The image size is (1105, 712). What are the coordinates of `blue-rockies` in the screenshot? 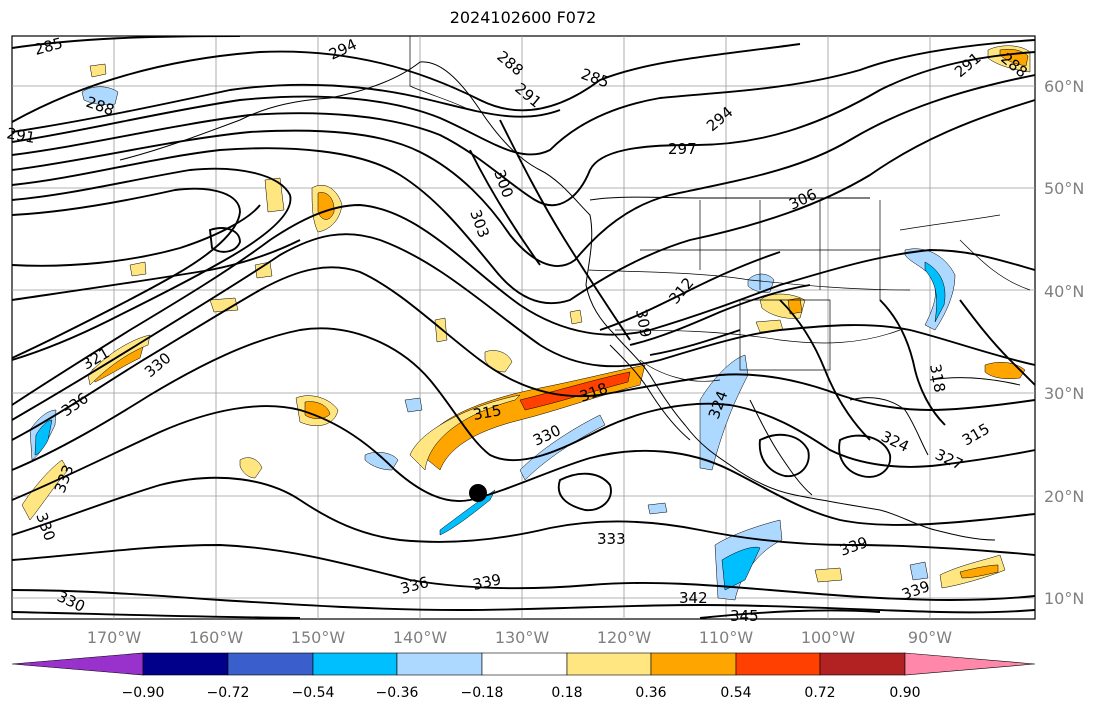 It's located at (930, 289).